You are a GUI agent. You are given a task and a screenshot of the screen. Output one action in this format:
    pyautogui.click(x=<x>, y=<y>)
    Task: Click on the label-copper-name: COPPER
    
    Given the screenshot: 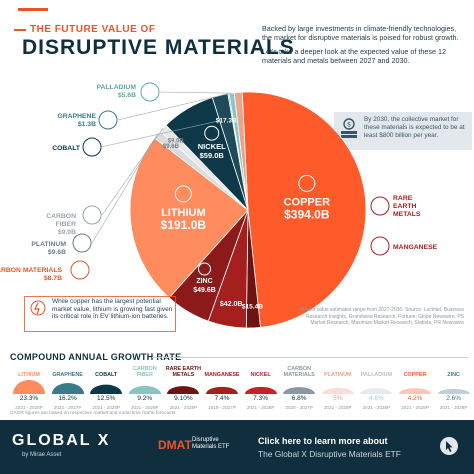 What is the action you would take?
    pyautogui.click(x=307, y=202)
    